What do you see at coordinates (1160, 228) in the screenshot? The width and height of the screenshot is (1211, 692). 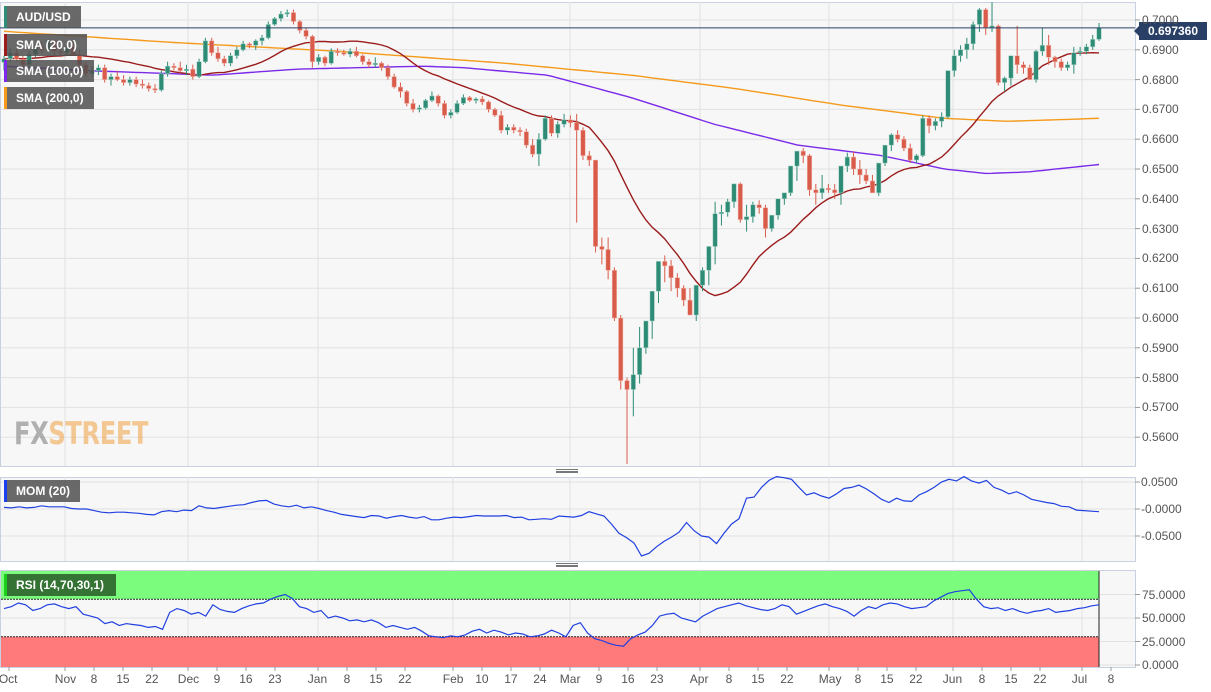 I see `price-axis-tick: 0.6300` at bounding box center [1160, 228].